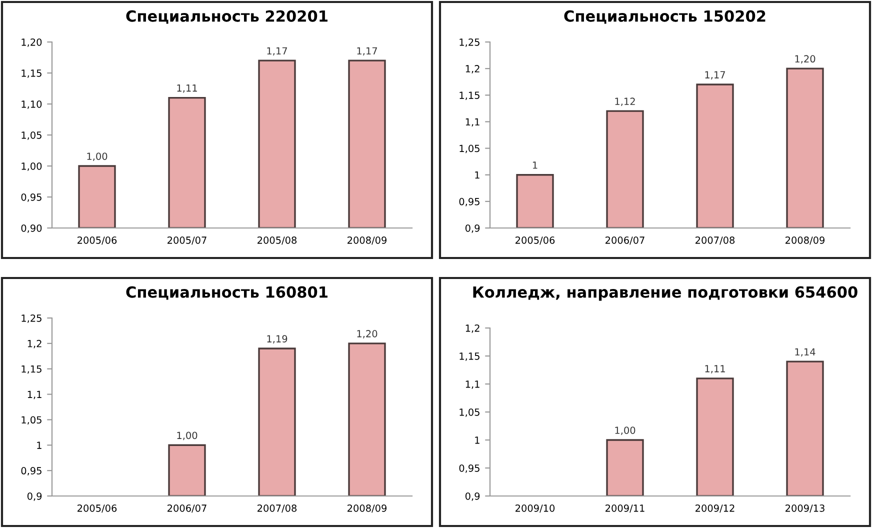  Describe the element at coordinates (31, 228) in the screenshot. I see `y-tick-label: 0,90` at that location.